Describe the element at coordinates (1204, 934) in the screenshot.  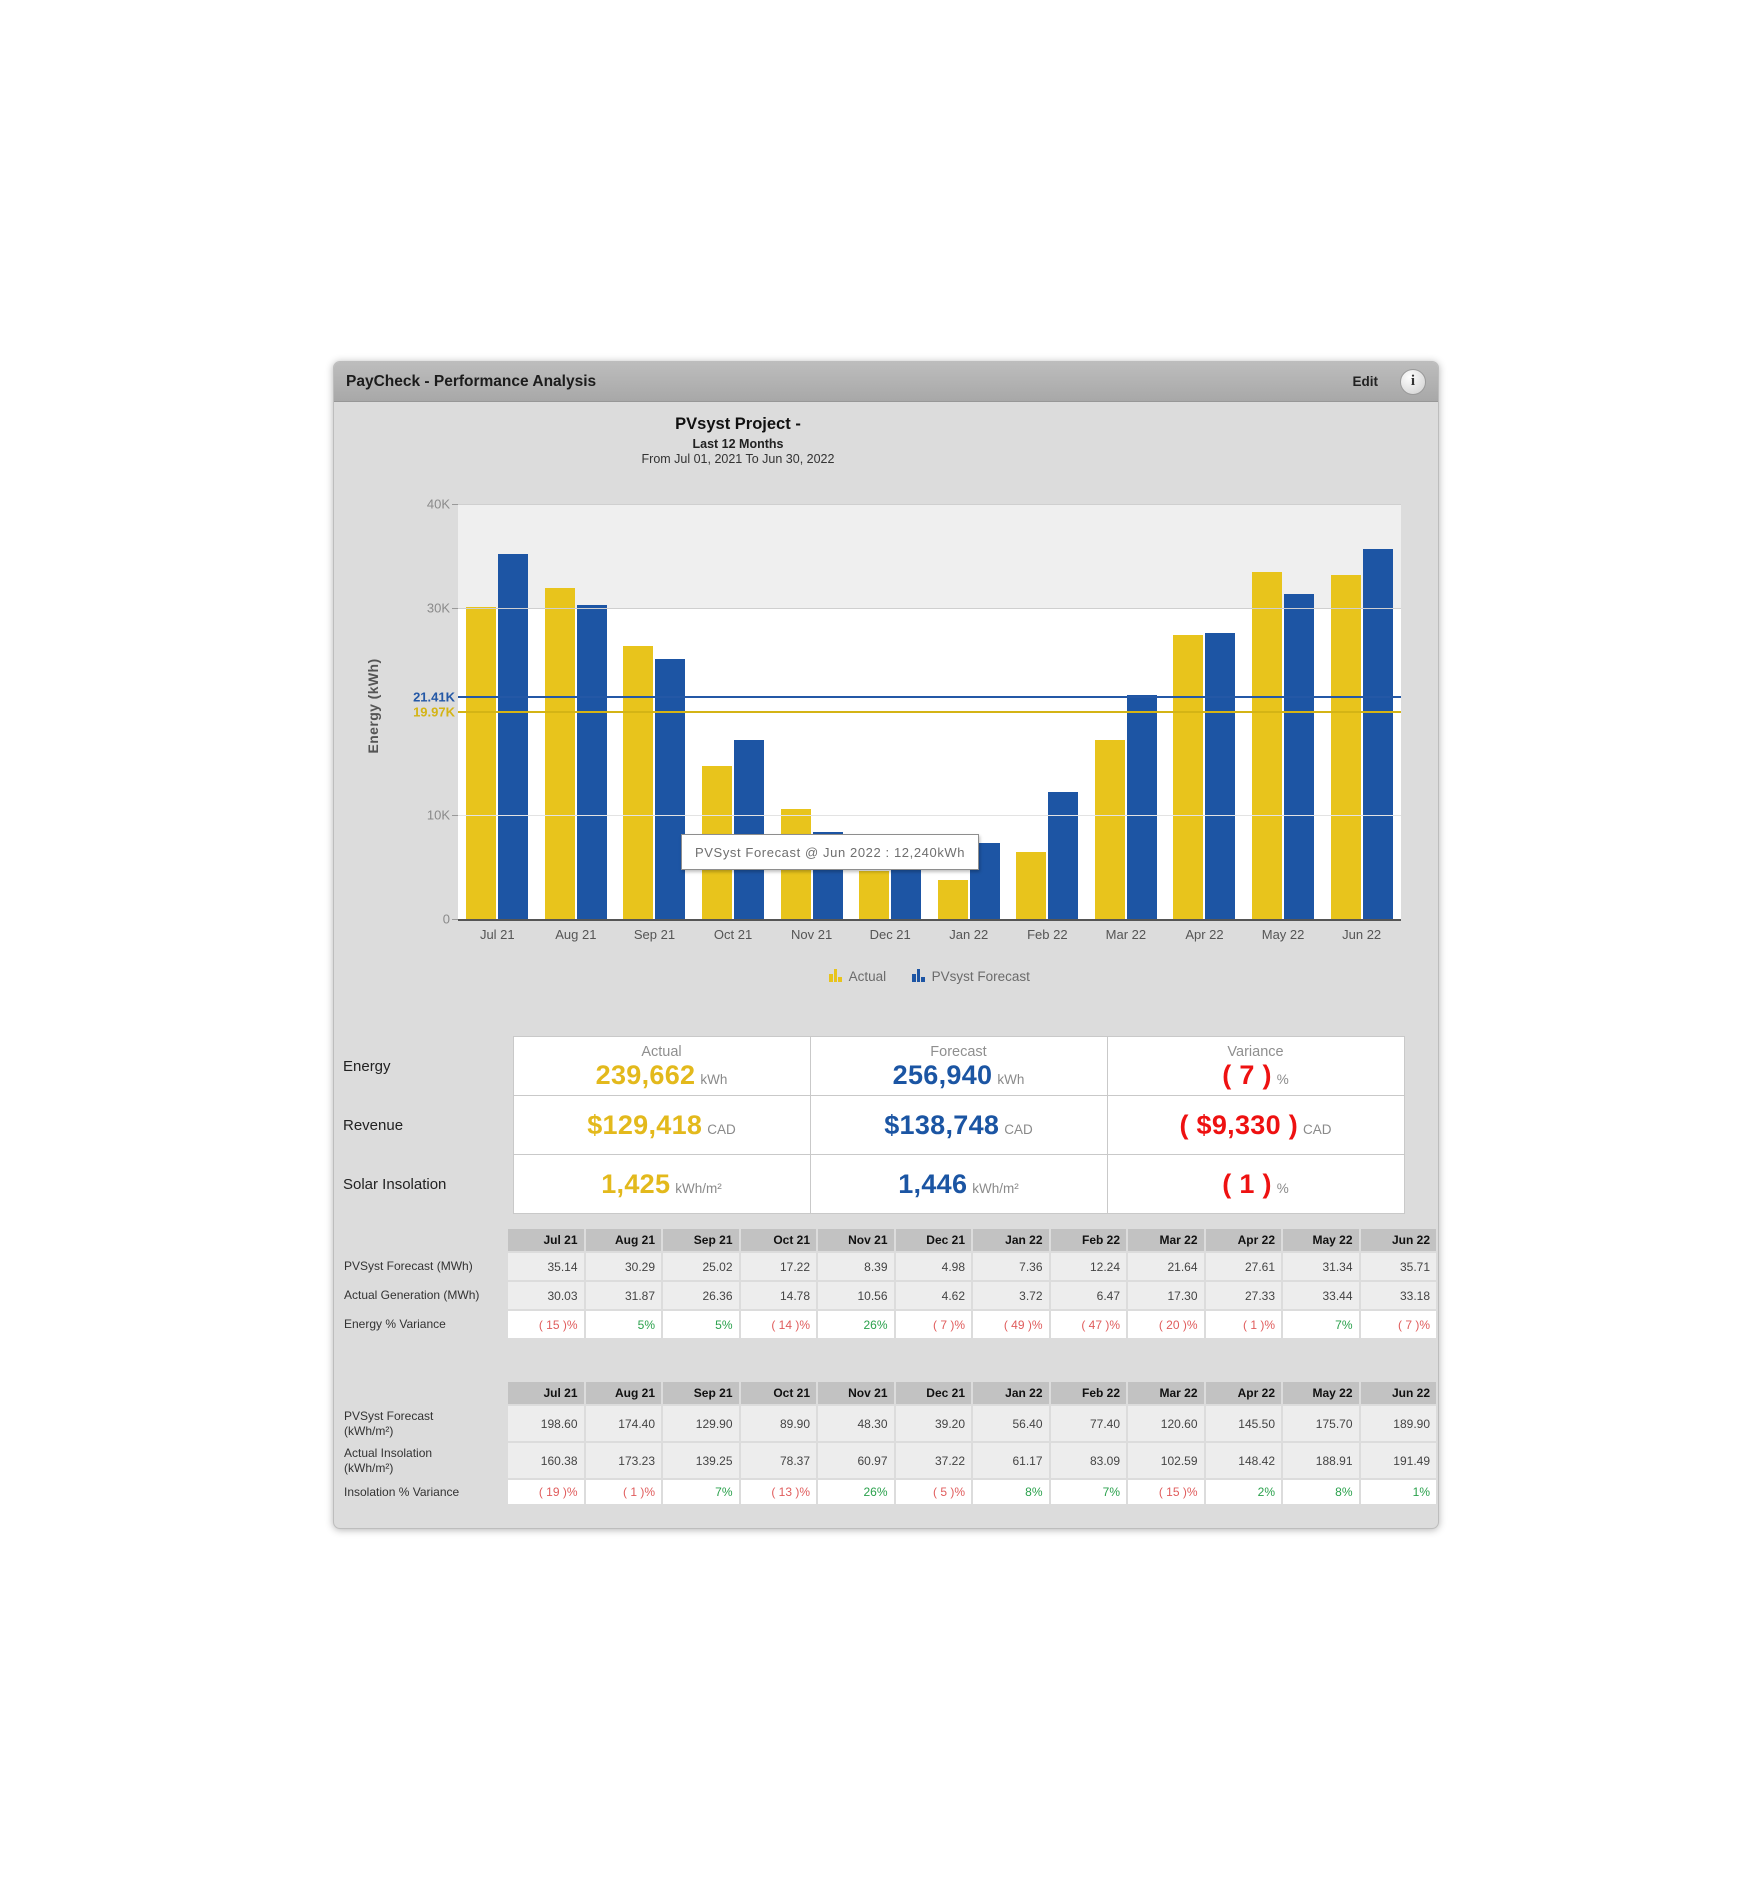
I see `x-axis-label-apr-22: Apr 22` at that location.